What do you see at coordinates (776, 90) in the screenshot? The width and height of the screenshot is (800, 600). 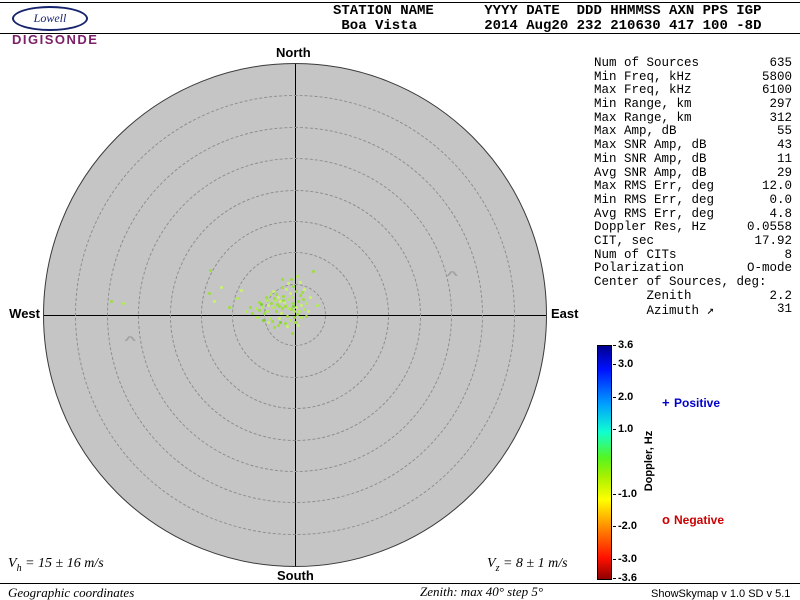 I see `stat-value: 6100` at bounding box center [776, 90].